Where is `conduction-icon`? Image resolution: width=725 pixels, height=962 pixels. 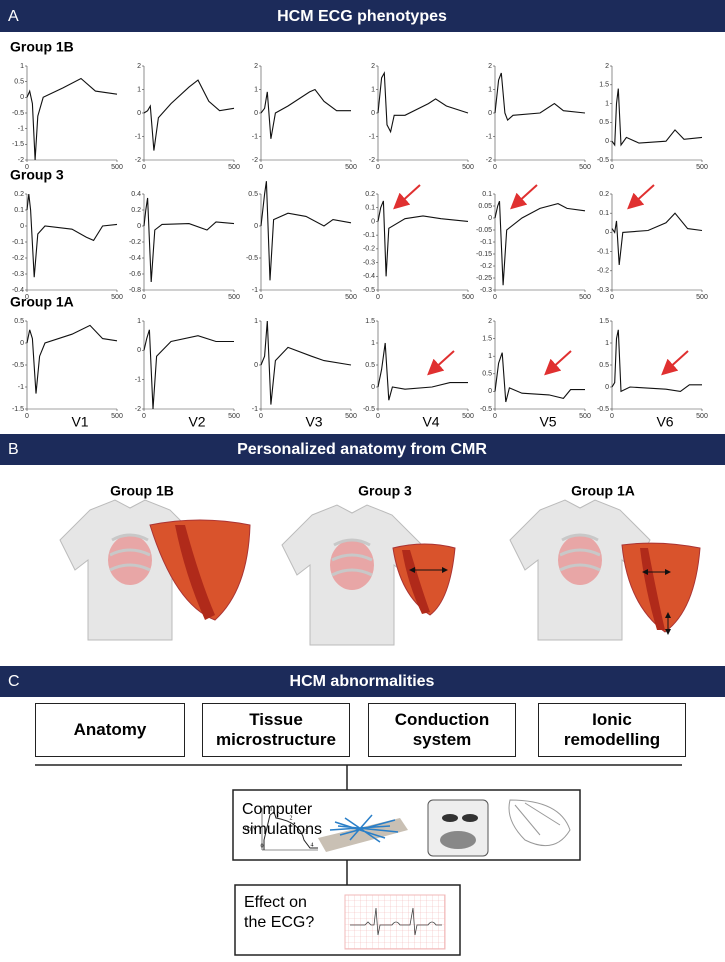 conduction-icon is located at coordinates (539, 823).